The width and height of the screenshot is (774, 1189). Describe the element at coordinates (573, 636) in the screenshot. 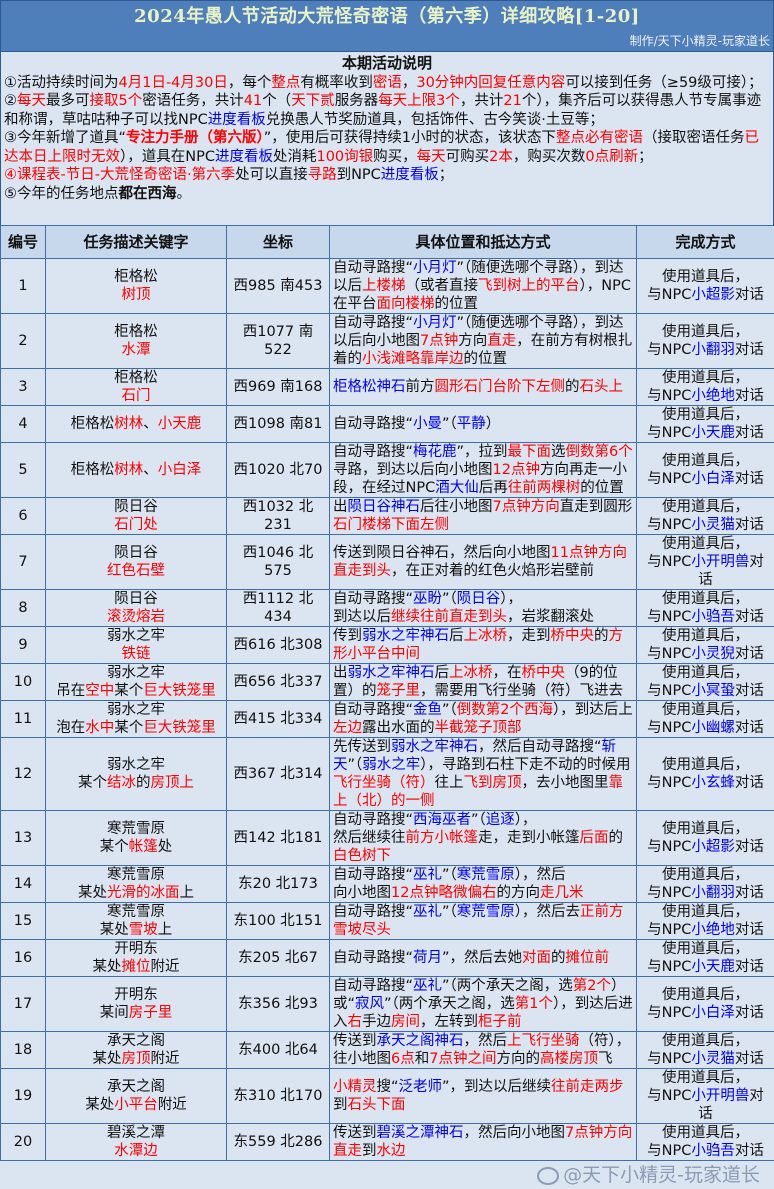

I see `highlight-segment: 桥中央` at that location.